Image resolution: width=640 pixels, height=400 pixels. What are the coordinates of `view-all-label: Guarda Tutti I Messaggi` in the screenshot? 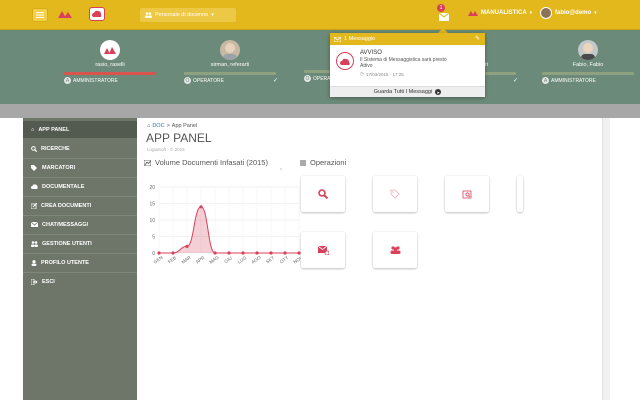 It's located at (403, 92).